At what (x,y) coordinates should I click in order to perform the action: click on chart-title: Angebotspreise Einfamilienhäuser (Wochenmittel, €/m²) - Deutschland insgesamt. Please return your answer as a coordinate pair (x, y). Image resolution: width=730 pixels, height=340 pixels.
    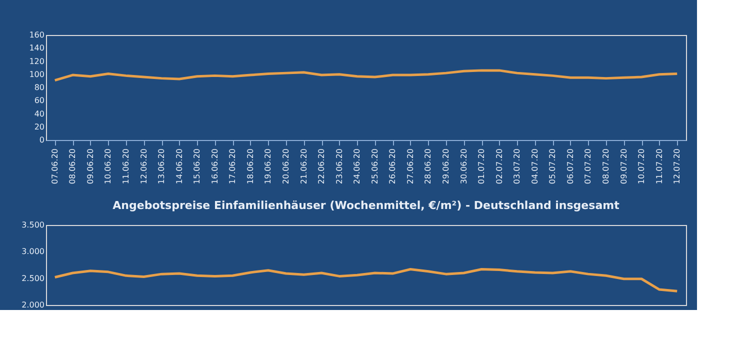
    Looking at the image, I should click on (366, 205).